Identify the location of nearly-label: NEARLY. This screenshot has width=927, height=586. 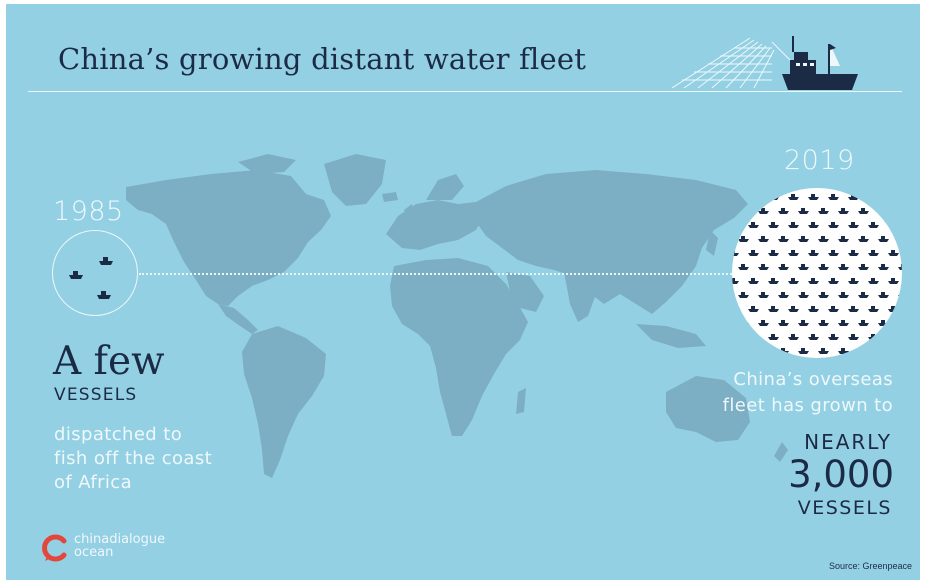
(848, 442).